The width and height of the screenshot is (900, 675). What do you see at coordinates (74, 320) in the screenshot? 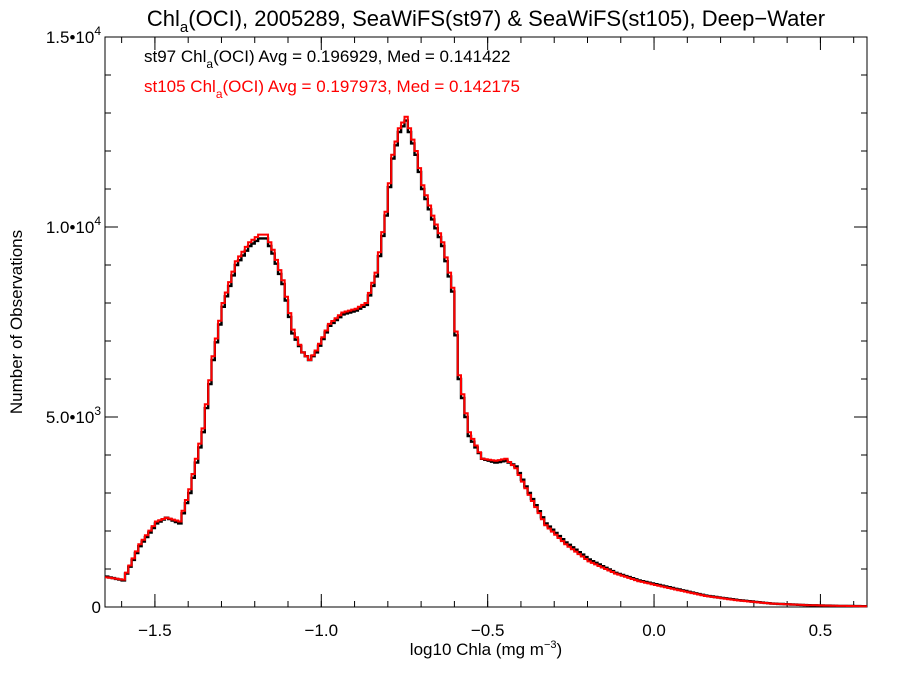
I see `y-tick-labels: 0 5.0•103 1.0•104 1.5•104` at bounding box center [74, 320].